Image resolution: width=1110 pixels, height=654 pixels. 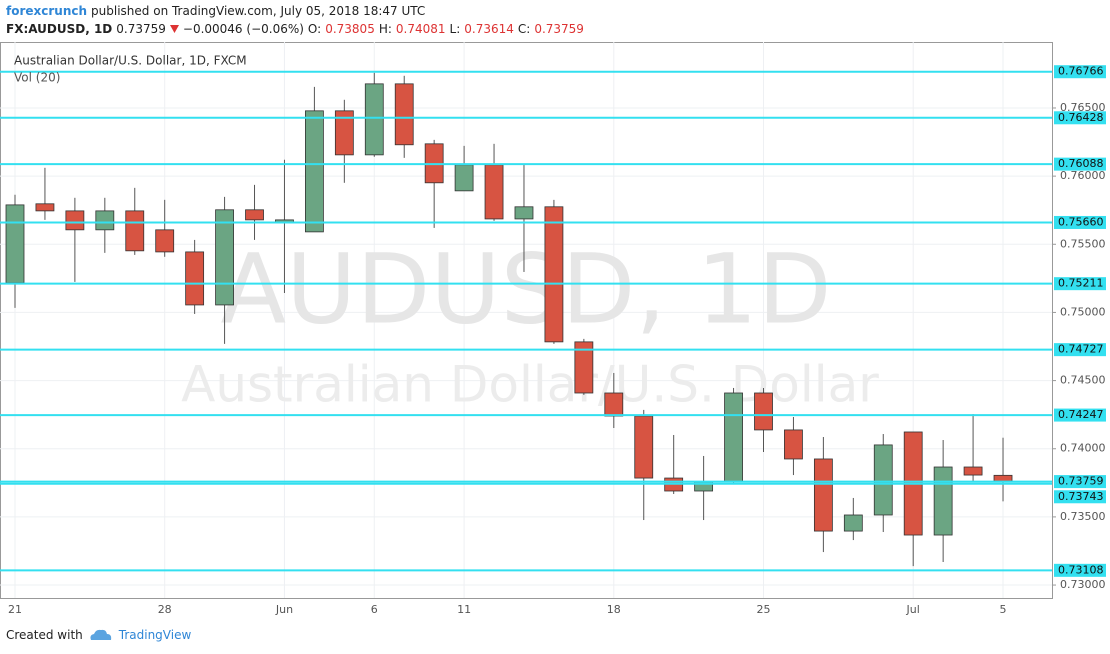 I want to click on x-tick-label: Jul, so click(x=913, y=609).